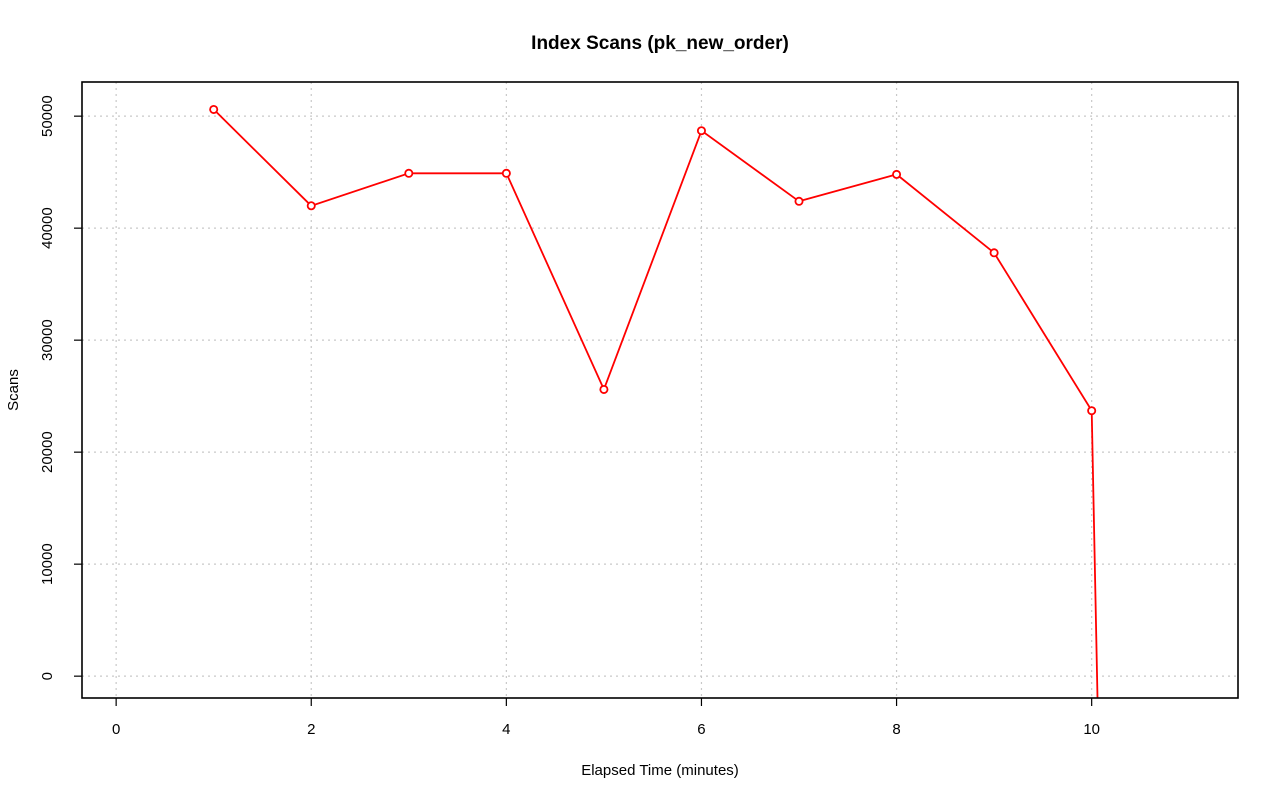 The width and height of the screenshot is (1280, 801). I want to click on x-tick-label: 8, so click(896, 729).